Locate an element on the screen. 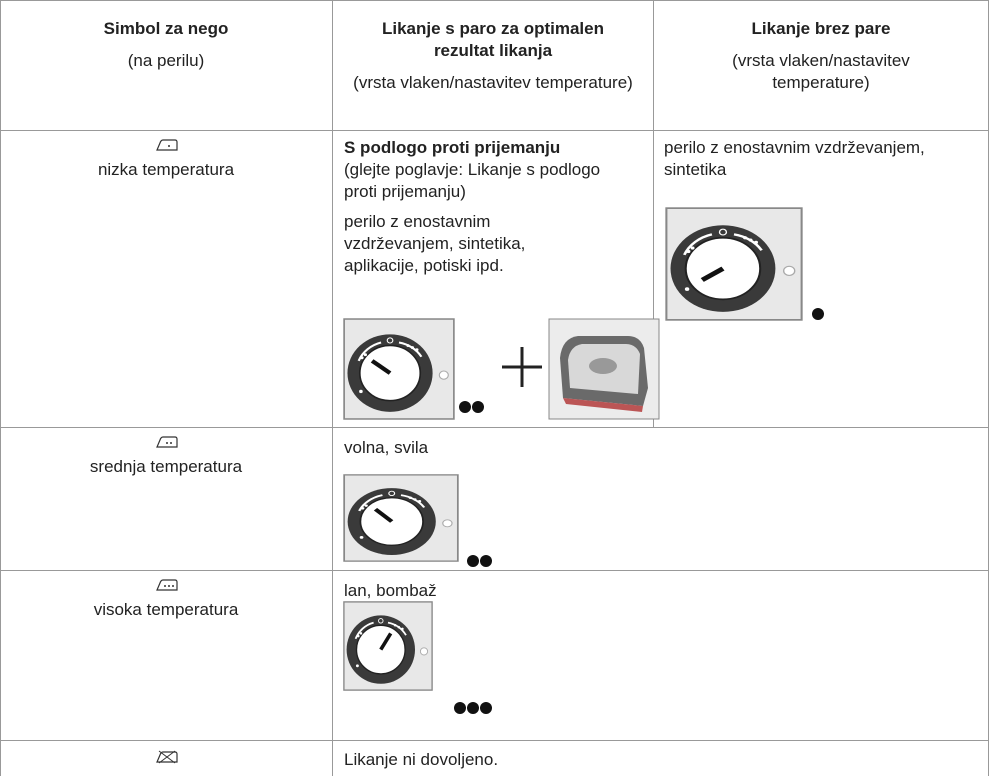 The image size is (989, 776). steam-text: Likanje ni dovoljeno. is located at coordinates (421, 759).